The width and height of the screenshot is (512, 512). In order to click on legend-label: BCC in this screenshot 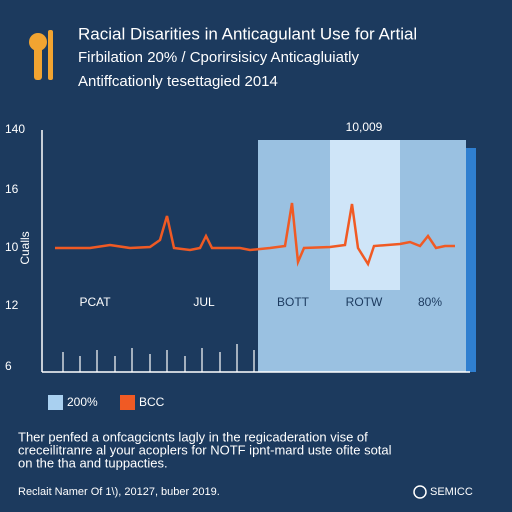, I will do `click(152, 402)`.